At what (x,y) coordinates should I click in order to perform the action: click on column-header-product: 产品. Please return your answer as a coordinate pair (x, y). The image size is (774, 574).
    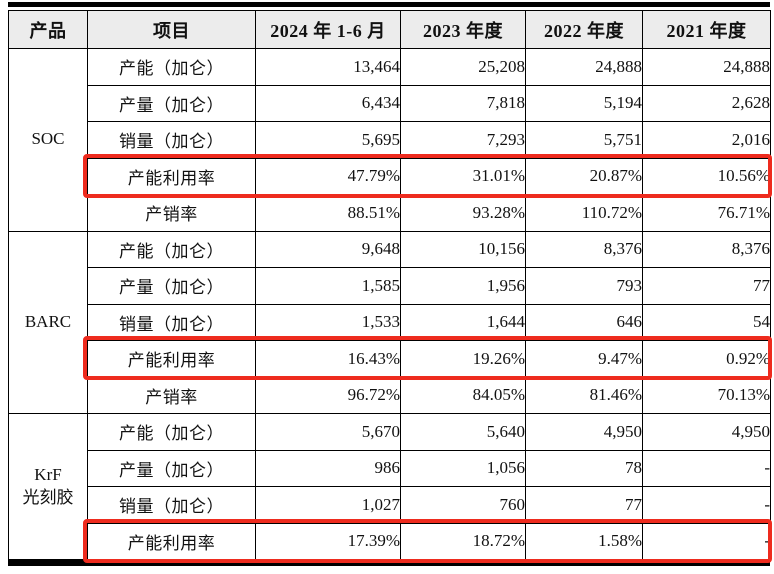
    Looking at the image, I should click on (48, 29).